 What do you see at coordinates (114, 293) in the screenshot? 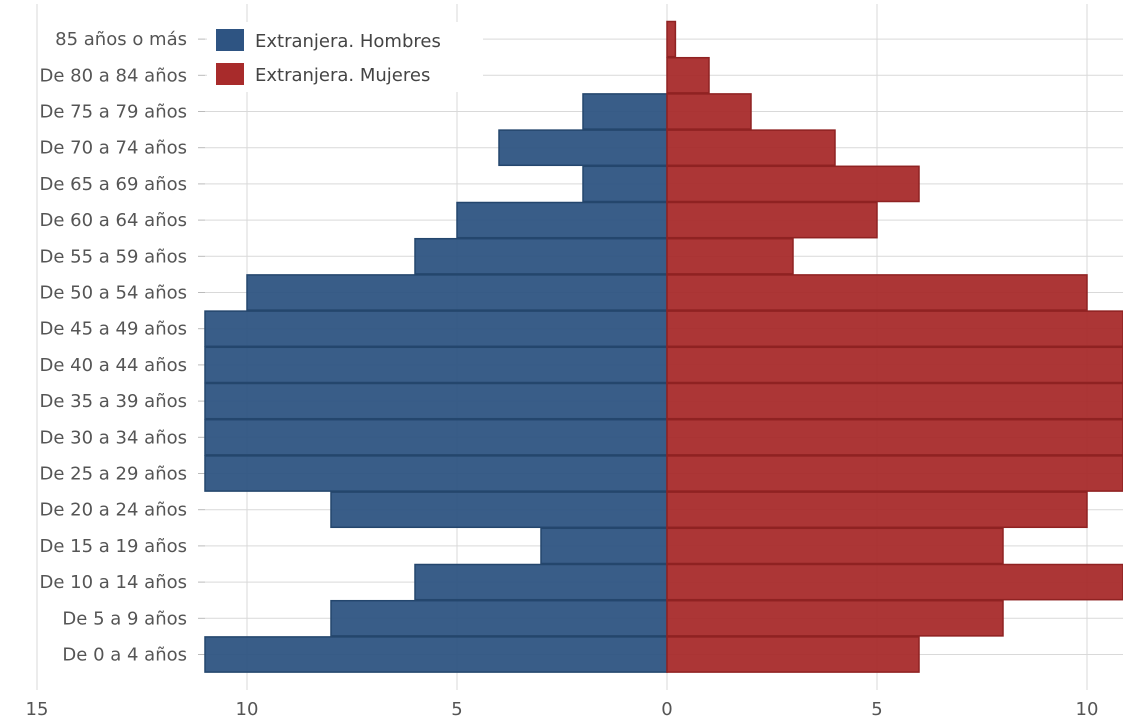
I see `y-category-label: De 50 a 54 años` at bounding box center [114, 293].